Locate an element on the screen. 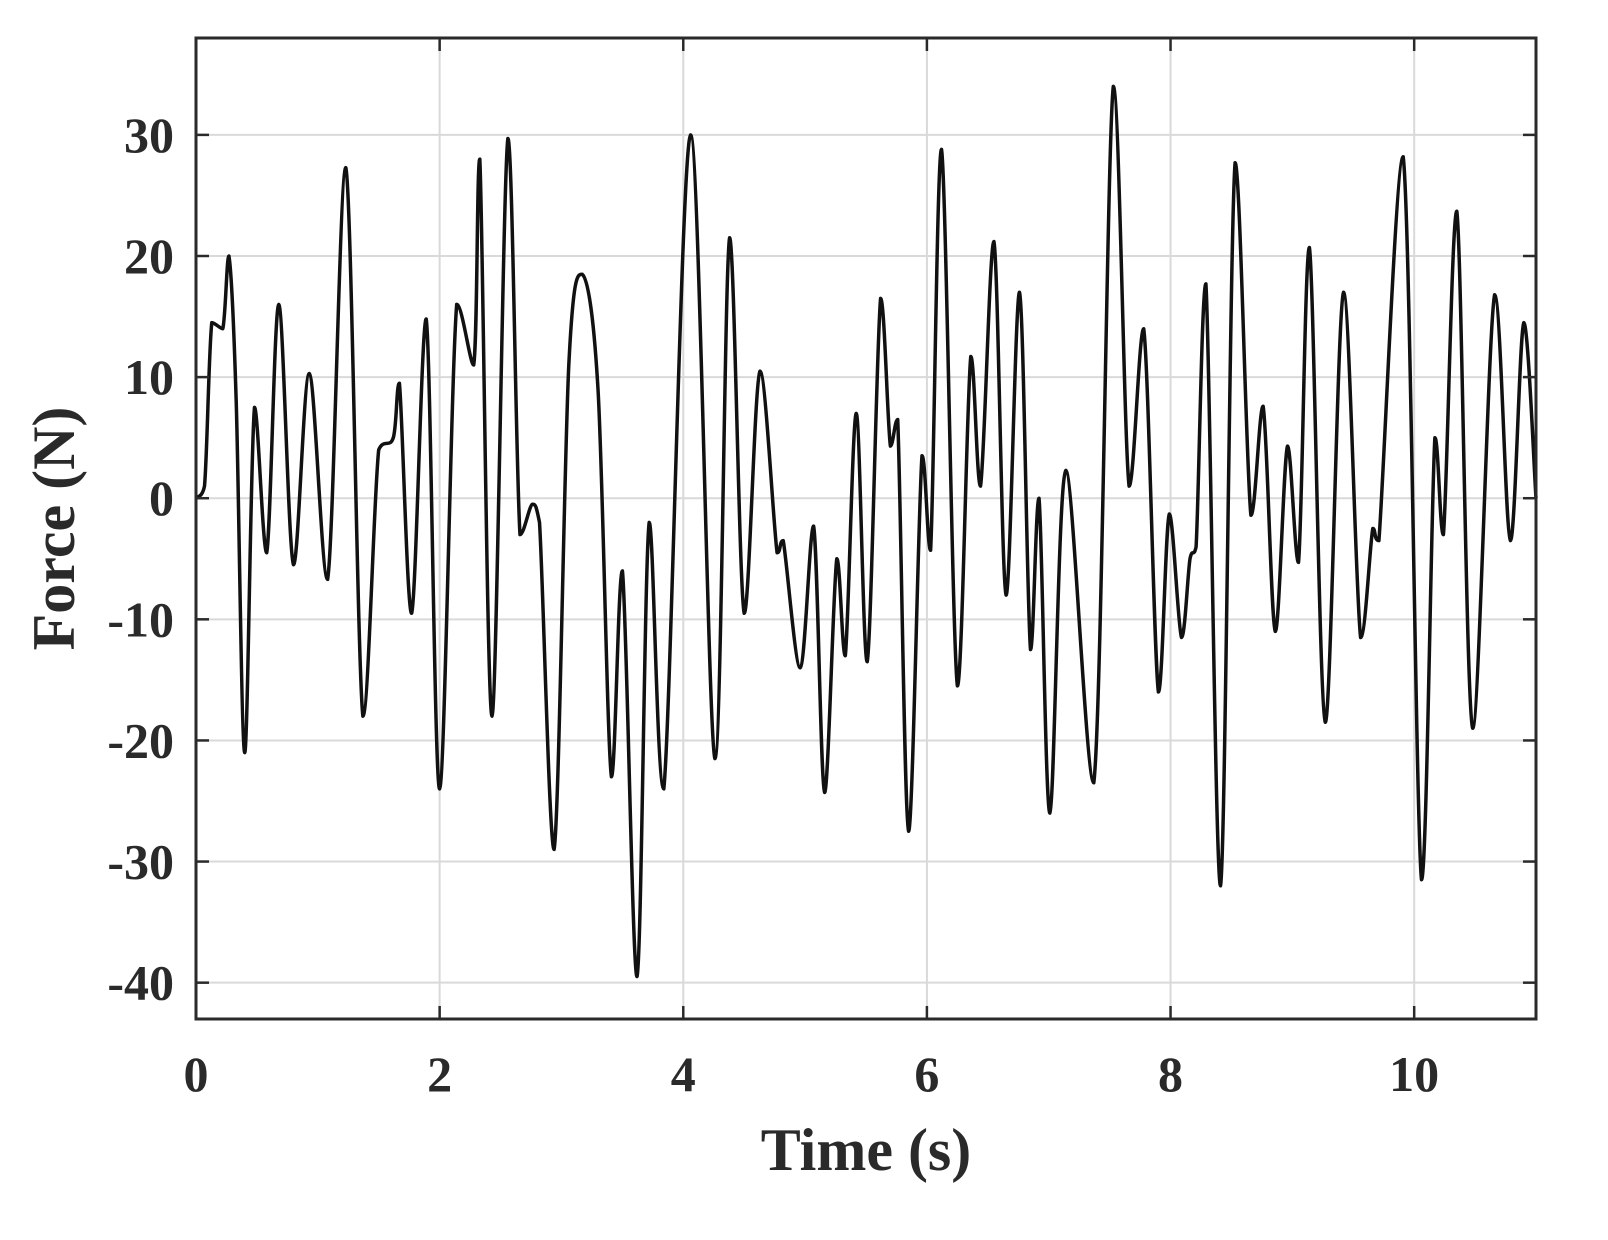 This screenshot has width=1608, height=1240. x-tick-label: 8 is located at coordinates (1170, 1074).